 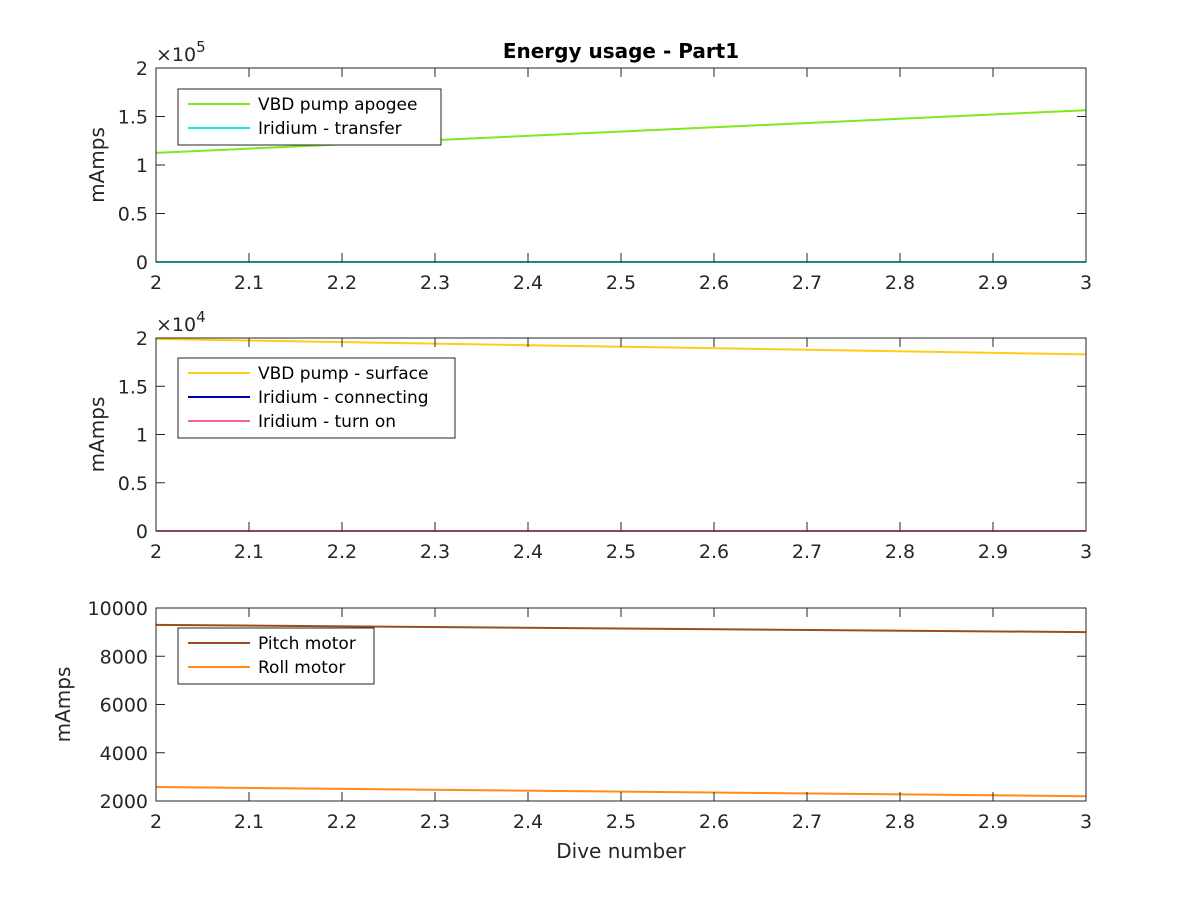 What do you see at coordinates (124, 706) in the screenshot?
I see `y-tick-label: 6000` at bounding box center [124, 706].